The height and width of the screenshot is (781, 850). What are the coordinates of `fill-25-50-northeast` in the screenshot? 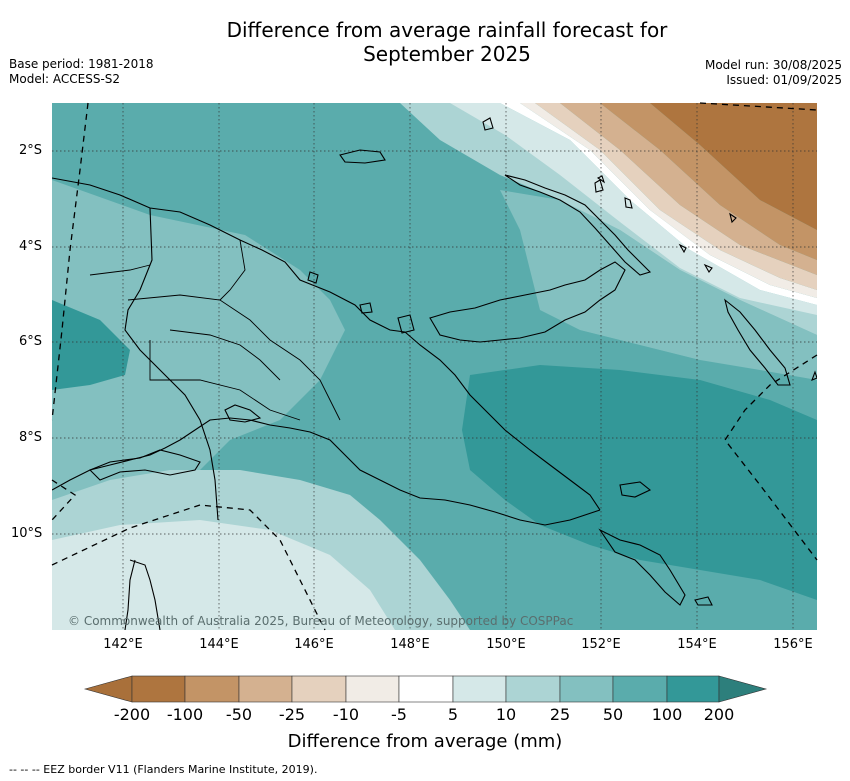 It's located at (658, 285).